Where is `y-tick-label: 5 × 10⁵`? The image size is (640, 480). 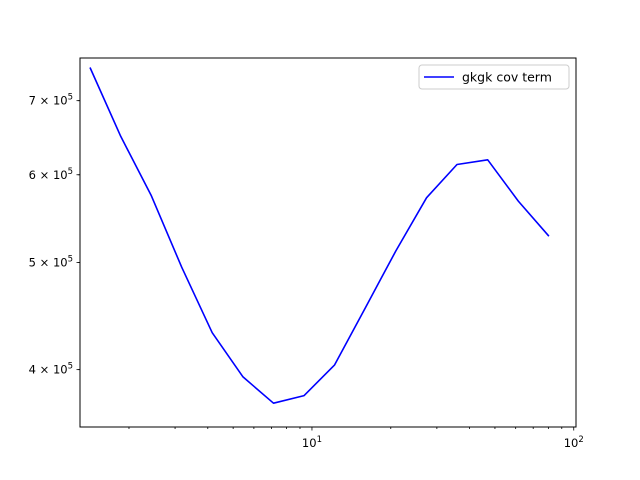 y-tick-label: 5 × 10⁵ is located at coordinates (51, 261).